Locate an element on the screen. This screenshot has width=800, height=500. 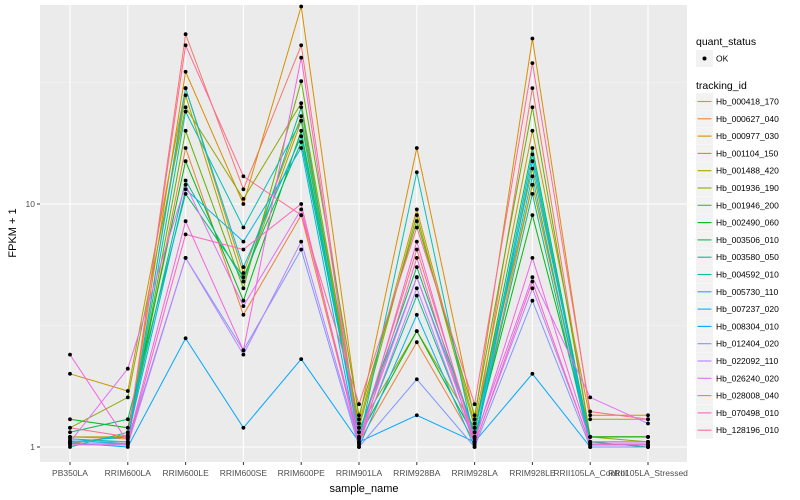
y-axis-title: FPKM + 1 is located at coordinates (13, 232).